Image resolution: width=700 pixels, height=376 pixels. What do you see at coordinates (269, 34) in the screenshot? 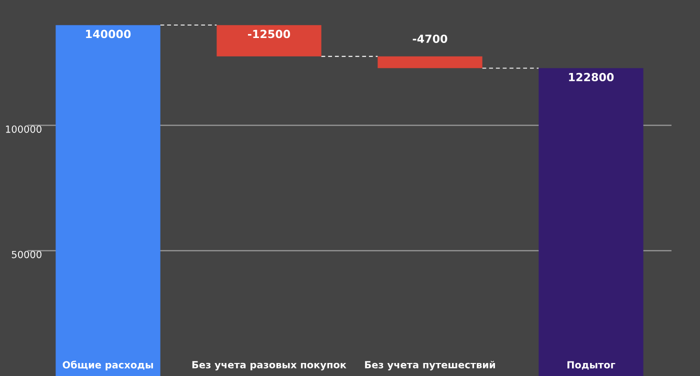
I see `data-label: -12500` at bounding box center [269, 34].